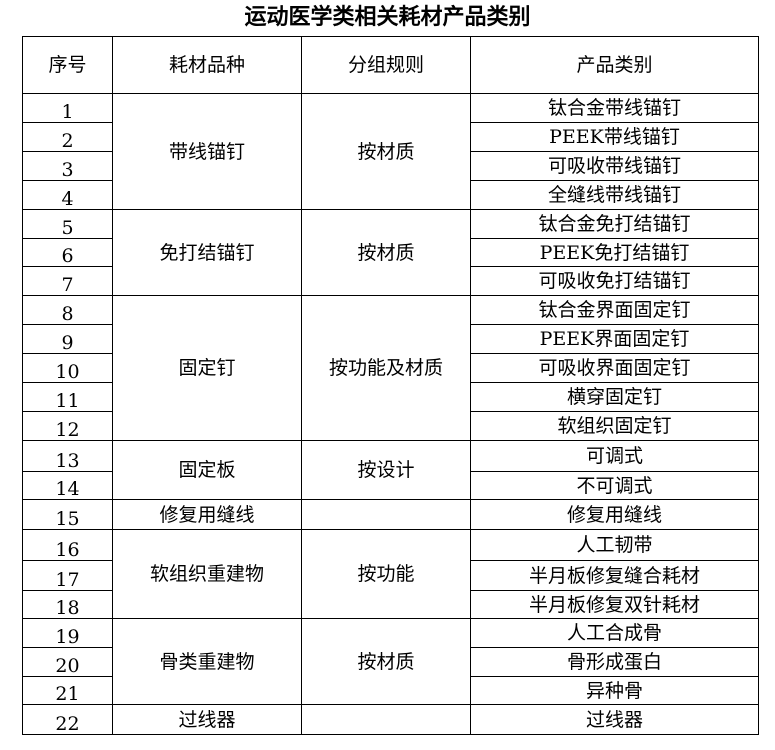  What do you see at coordinates (67, 719) in the screenshot?
I see `row-number: 22` at bounding box center [67, 719].